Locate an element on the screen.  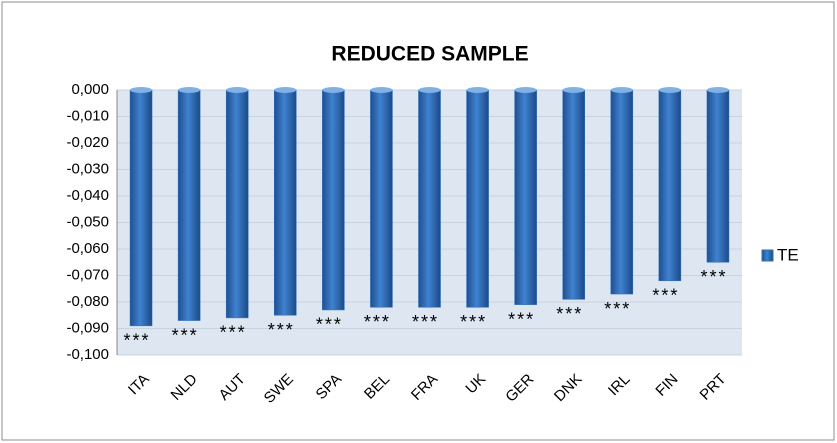
y-tick-label: -0,050 is located at coordinates (87, 221).